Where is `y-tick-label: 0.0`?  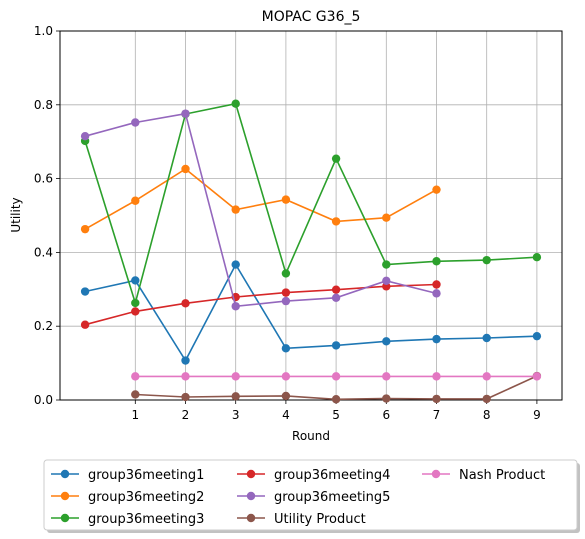
y-tick-label: 0.0 is located at coordinates (43, 400).